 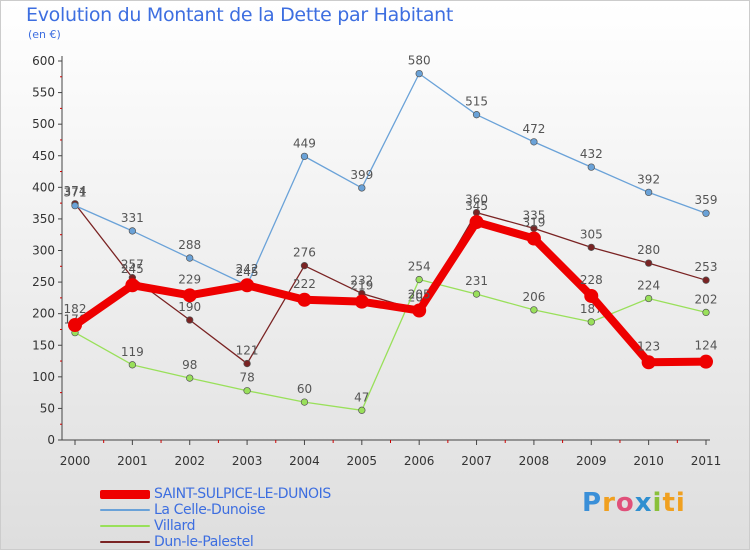 What do you see at coordinates (674, 503) in the screenshot?
I see `logo-letter: ti` at bounding box center [674, 503].